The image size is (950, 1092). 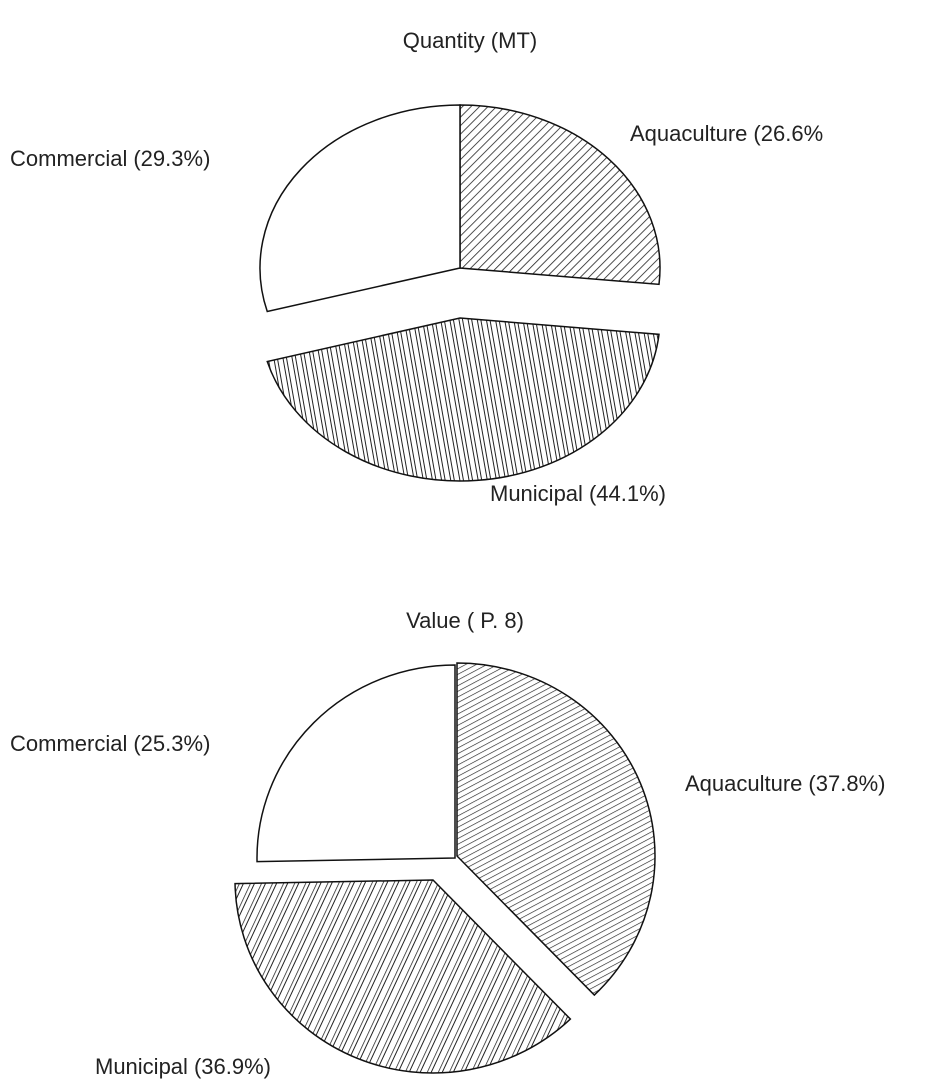 I want to click on slice-label: Commercial (29.3%), so click(x=110, y=158).